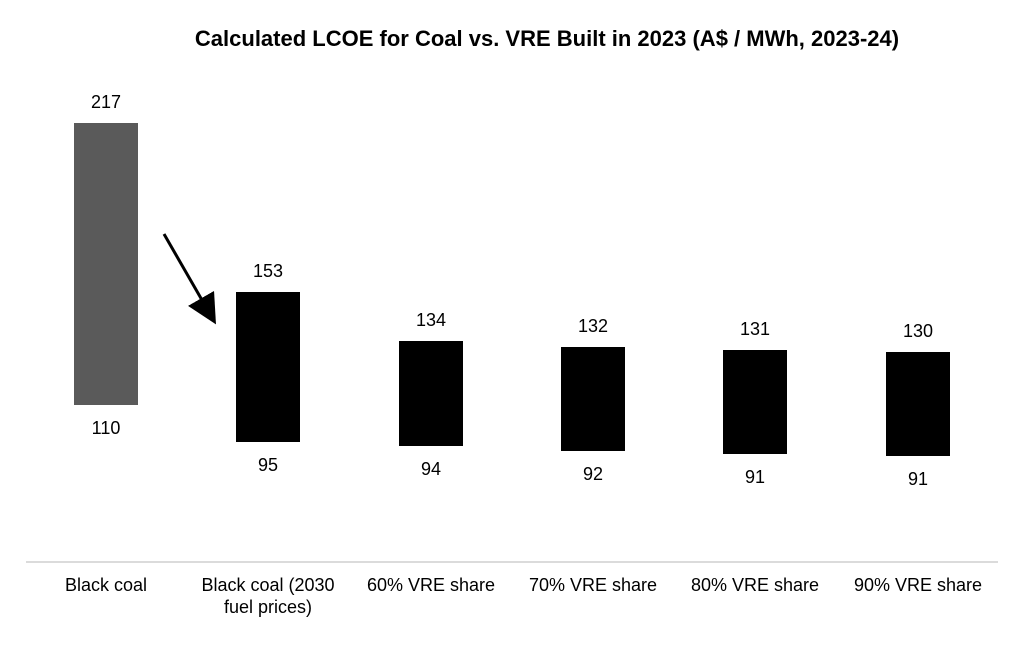 The image size is (1024, 648). Describe the element at coordinates (918, 331) in the screenshot. I see `data-label-high: 130` at that location.